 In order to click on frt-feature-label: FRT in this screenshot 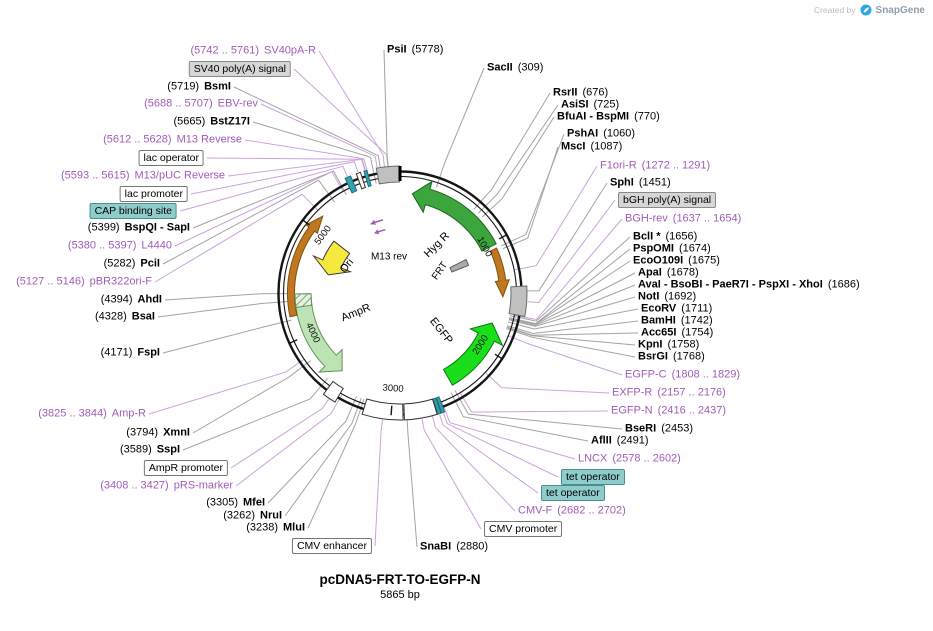, I will do `click(440, 271)`.